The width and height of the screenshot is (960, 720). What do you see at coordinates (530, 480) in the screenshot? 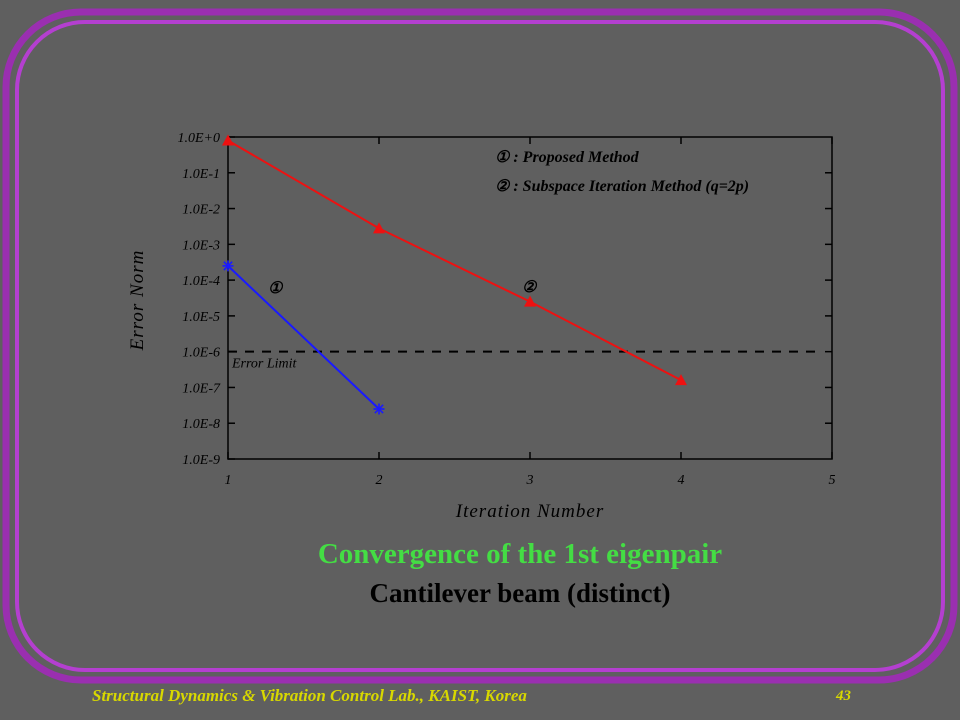
I see `x-tick-label: 3` at bounding box center [530, 480].